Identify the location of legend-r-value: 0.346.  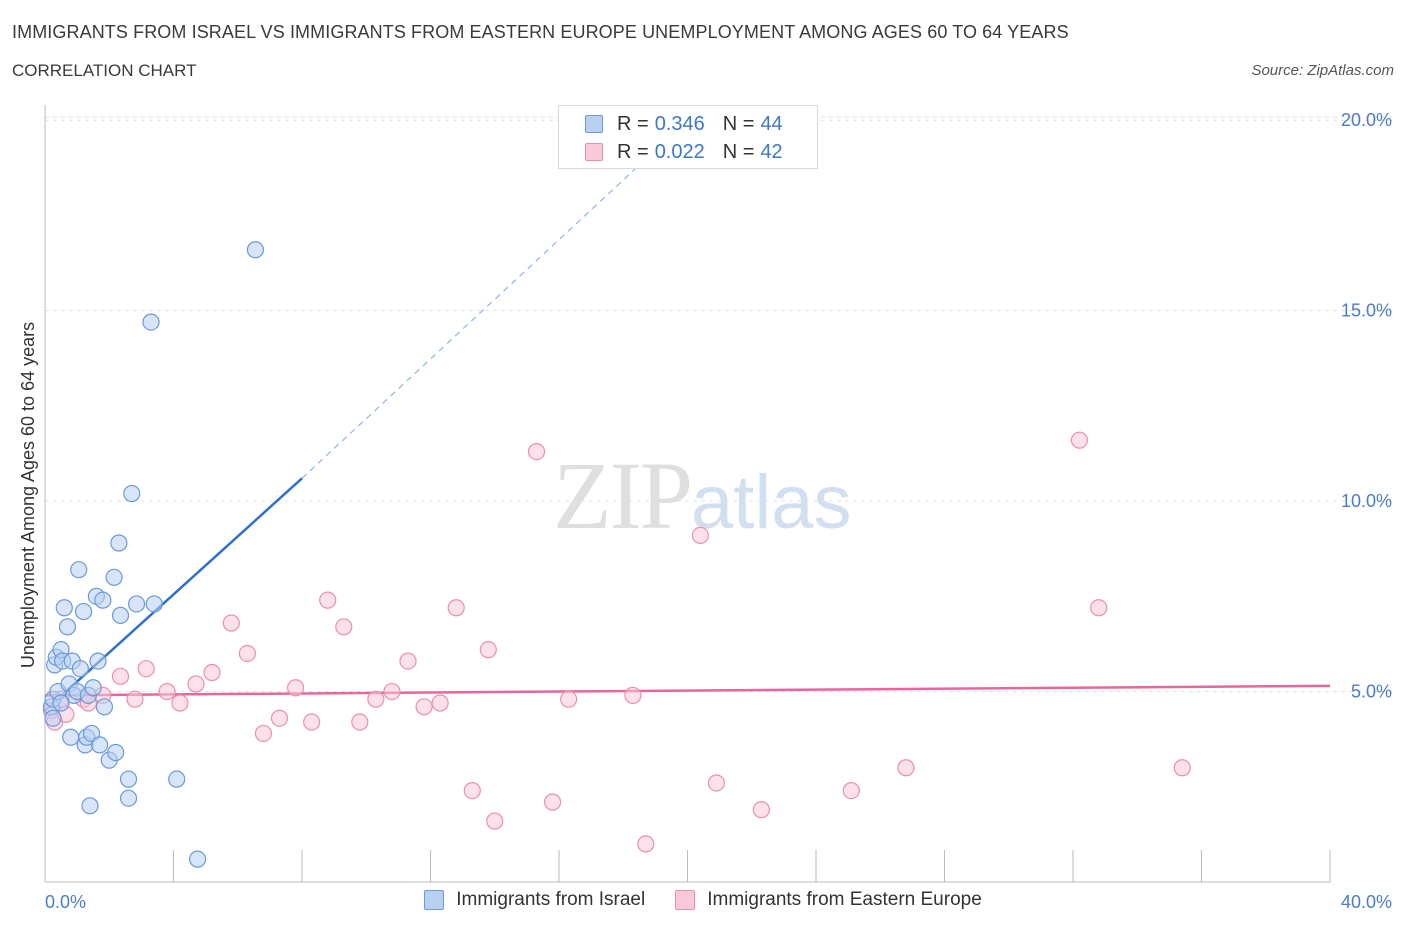
(679, 123).